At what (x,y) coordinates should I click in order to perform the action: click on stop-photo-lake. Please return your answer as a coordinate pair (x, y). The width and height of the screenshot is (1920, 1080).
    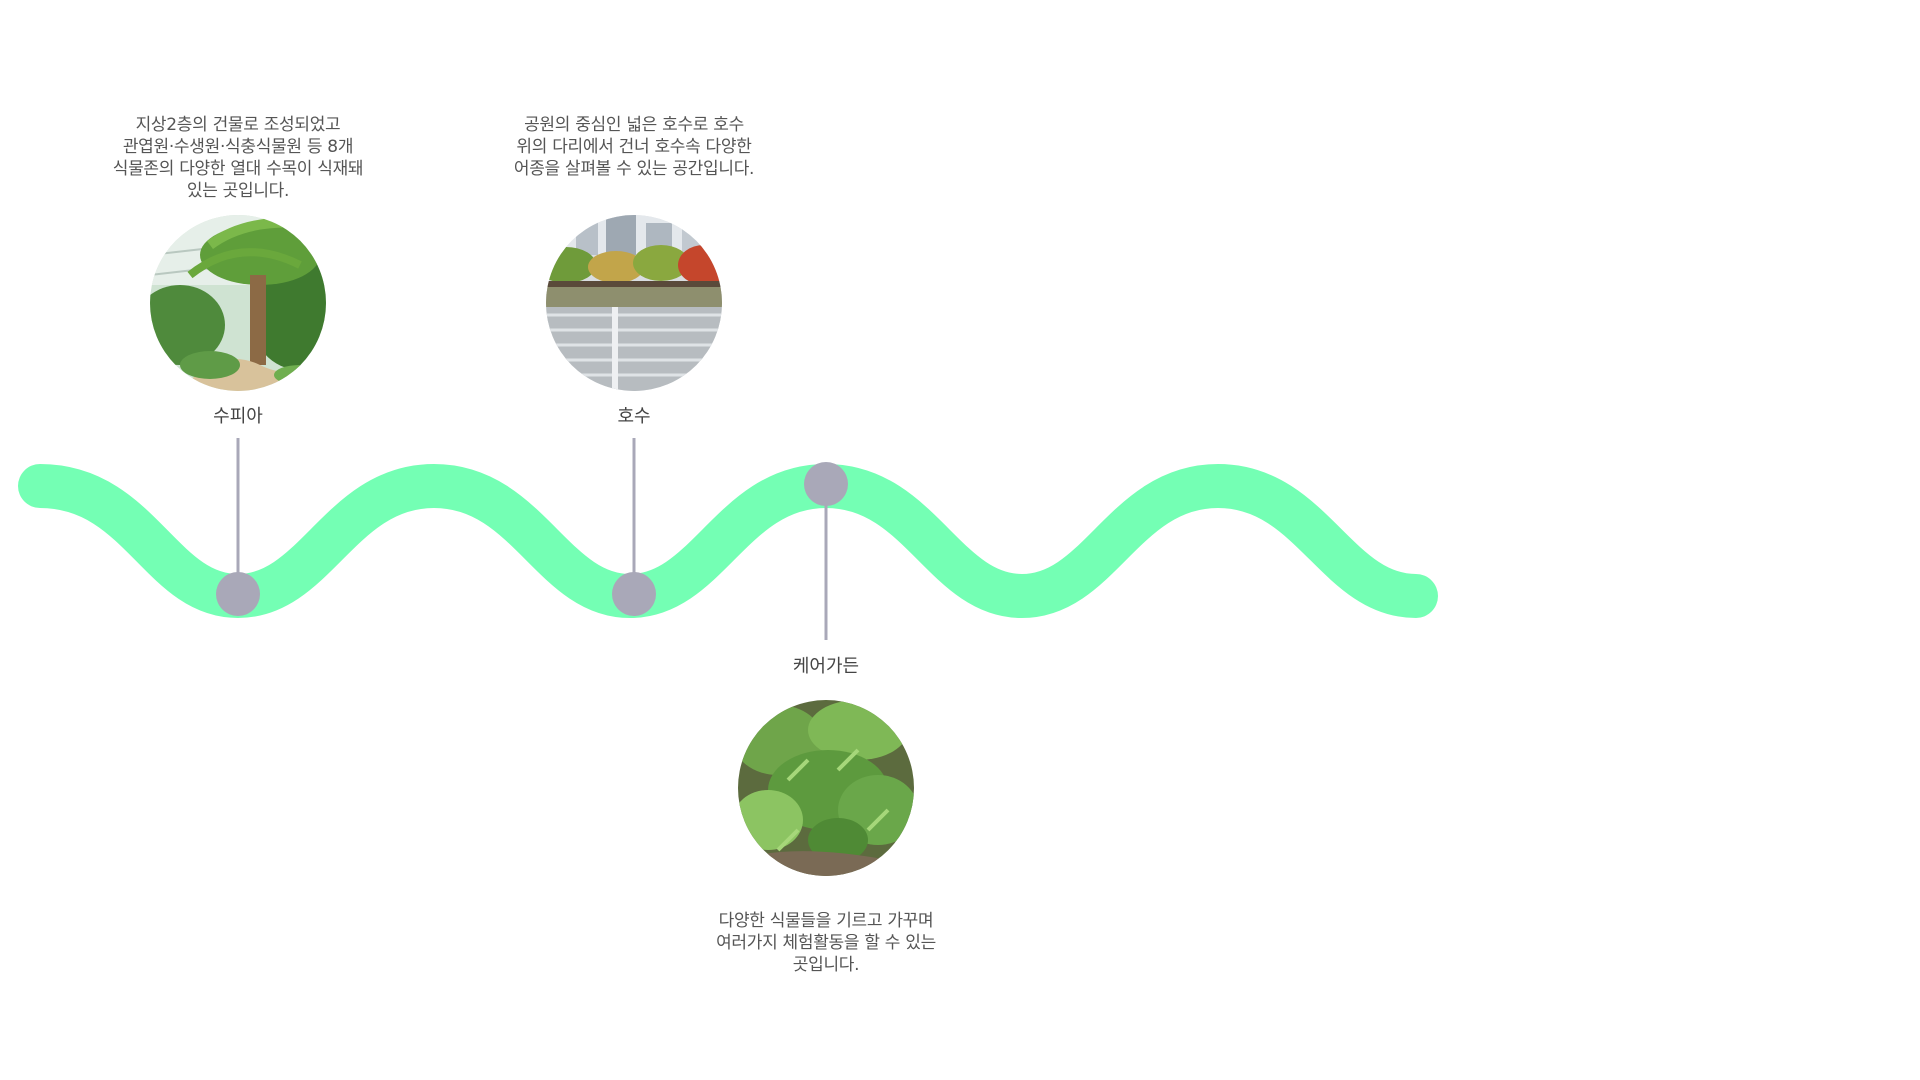
    Looking at the image, I should click on (634, 303).